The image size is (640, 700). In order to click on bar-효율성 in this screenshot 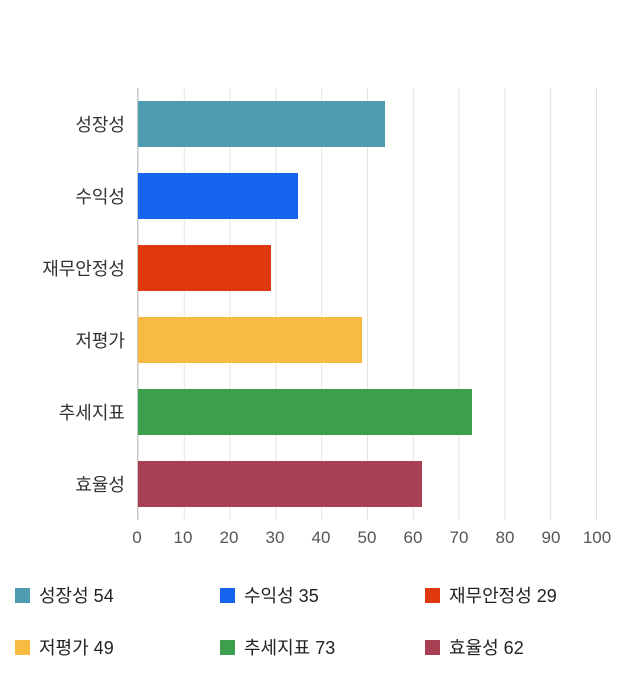, I will do `click(280, 484)`.